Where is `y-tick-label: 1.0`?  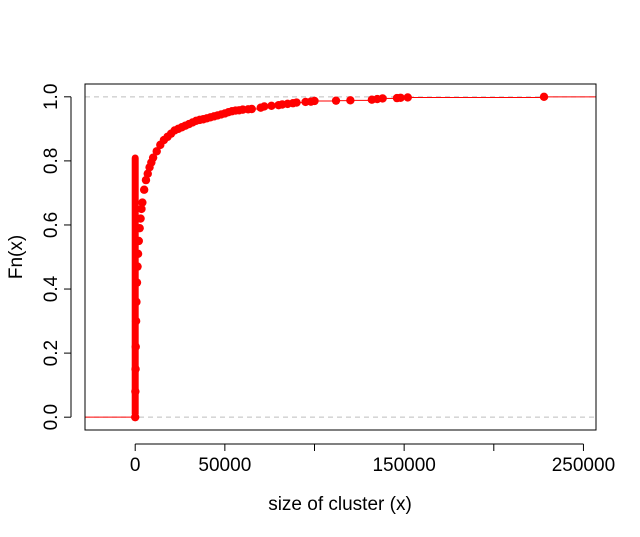 y-tick-label: 1.0 is located at coordinates (51, 97).